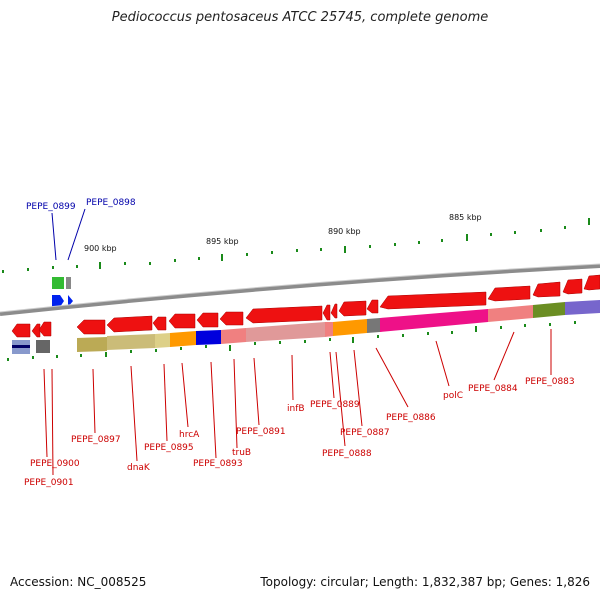 The width and height of the screenshot is (600, 600). Describe the element at coordinates (169, 448) in the screenshot. I see `gene-label-pepe-0895: PEPE_0895` at that location.